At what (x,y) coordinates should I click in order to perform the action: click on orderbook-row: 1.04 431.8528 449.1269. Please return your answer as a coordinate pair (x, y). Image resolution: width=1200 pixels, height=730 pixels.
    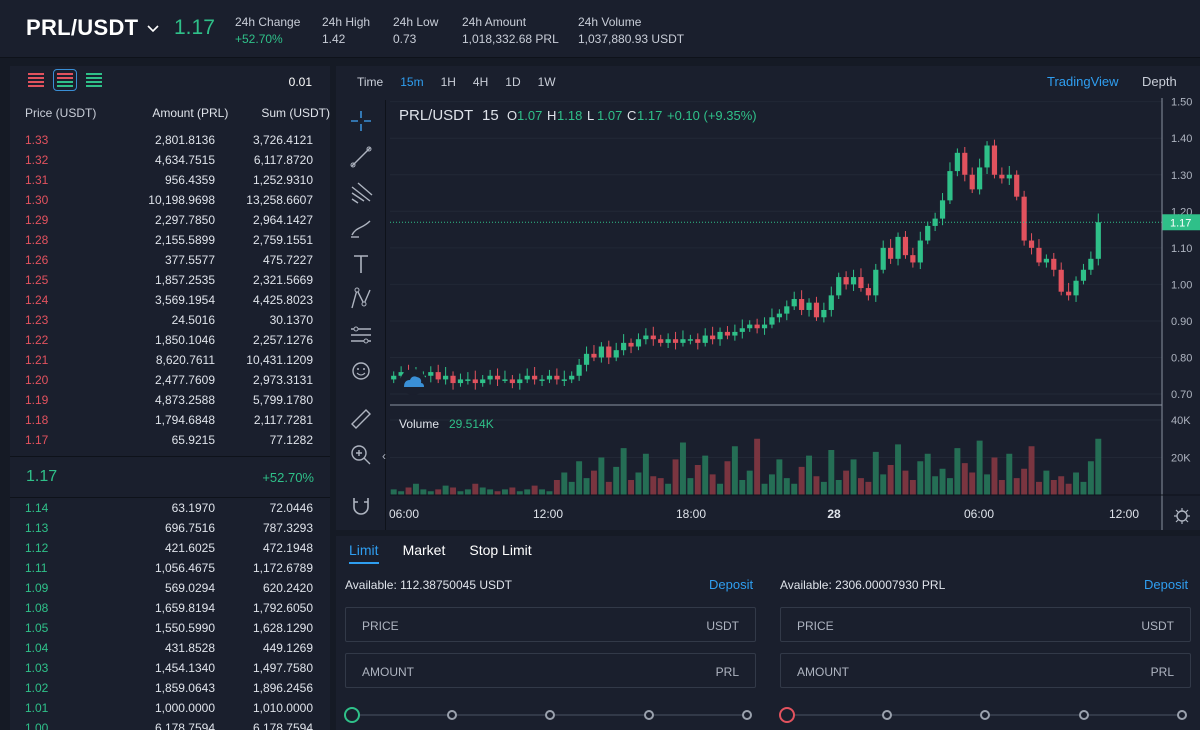
    Looking at the image, I should click on (170, 648).